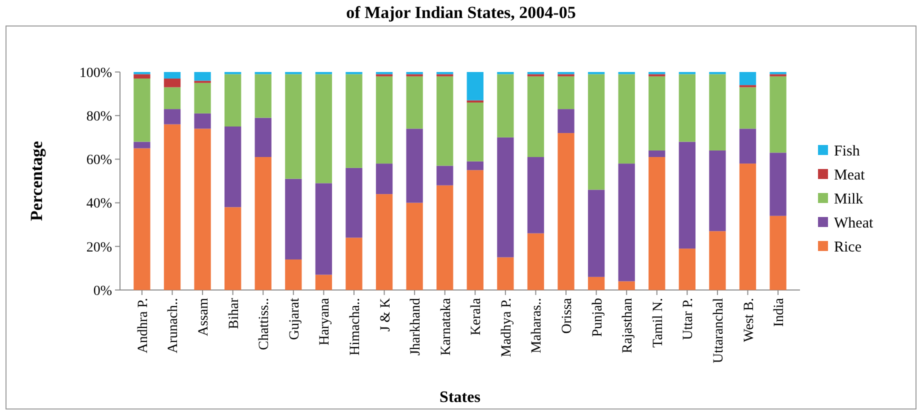 Image resolution: width=922 pixels, height=411 pixels. Describe the element at coordinates (780, 312) in the screenshot. I see `x-tick-label: India` at that location.